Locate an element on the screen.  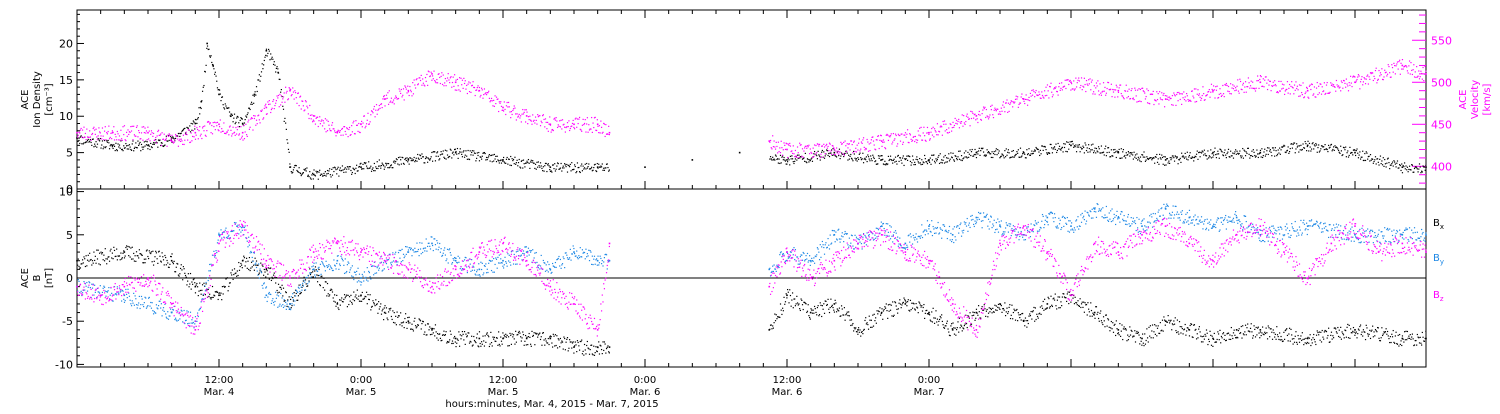
legend-bz-sub: z is located at coordinates (1442, 299).